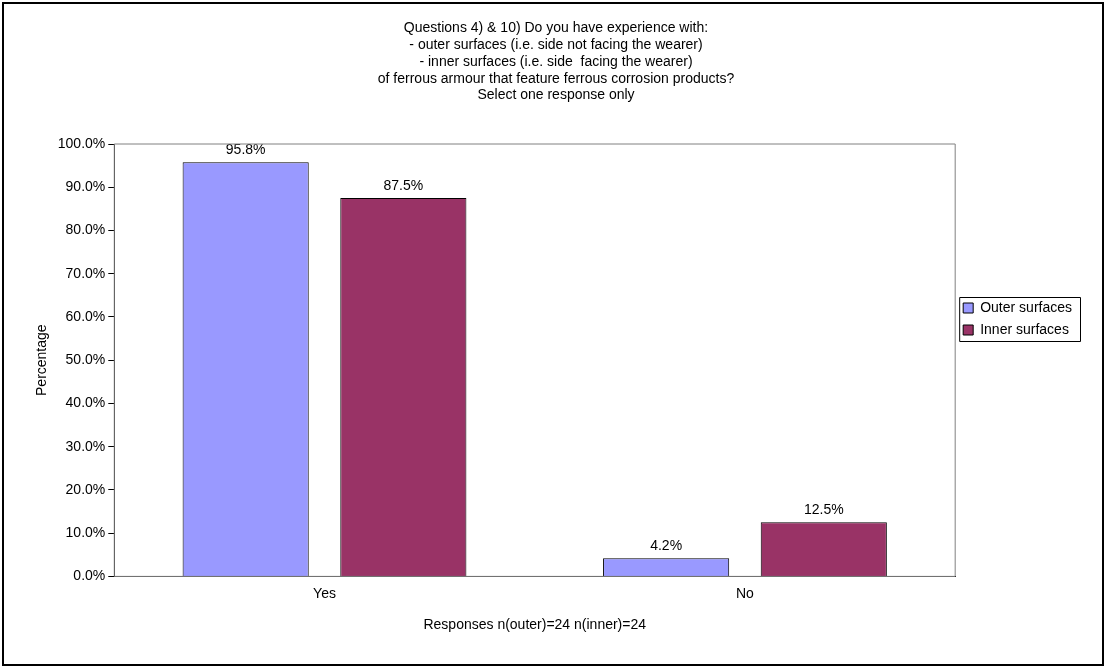  What do you see at coordinates (1026, 306) in the screenshot?
I see `legend-label: Outer surfaces` at bounding box center [1026, 306].